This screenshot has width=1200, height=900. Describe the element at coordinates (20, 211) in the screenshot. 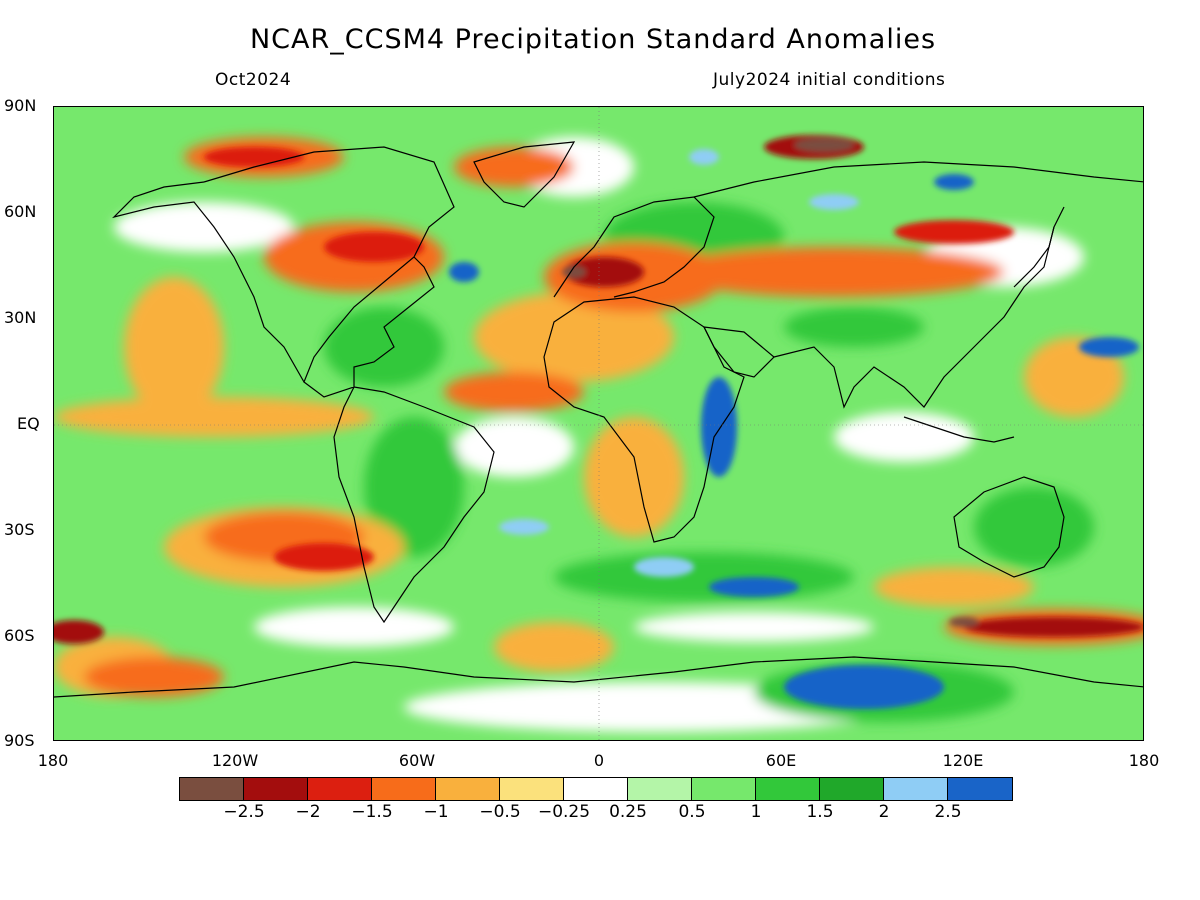

I see `lat-label-60n: 60N` at that location.